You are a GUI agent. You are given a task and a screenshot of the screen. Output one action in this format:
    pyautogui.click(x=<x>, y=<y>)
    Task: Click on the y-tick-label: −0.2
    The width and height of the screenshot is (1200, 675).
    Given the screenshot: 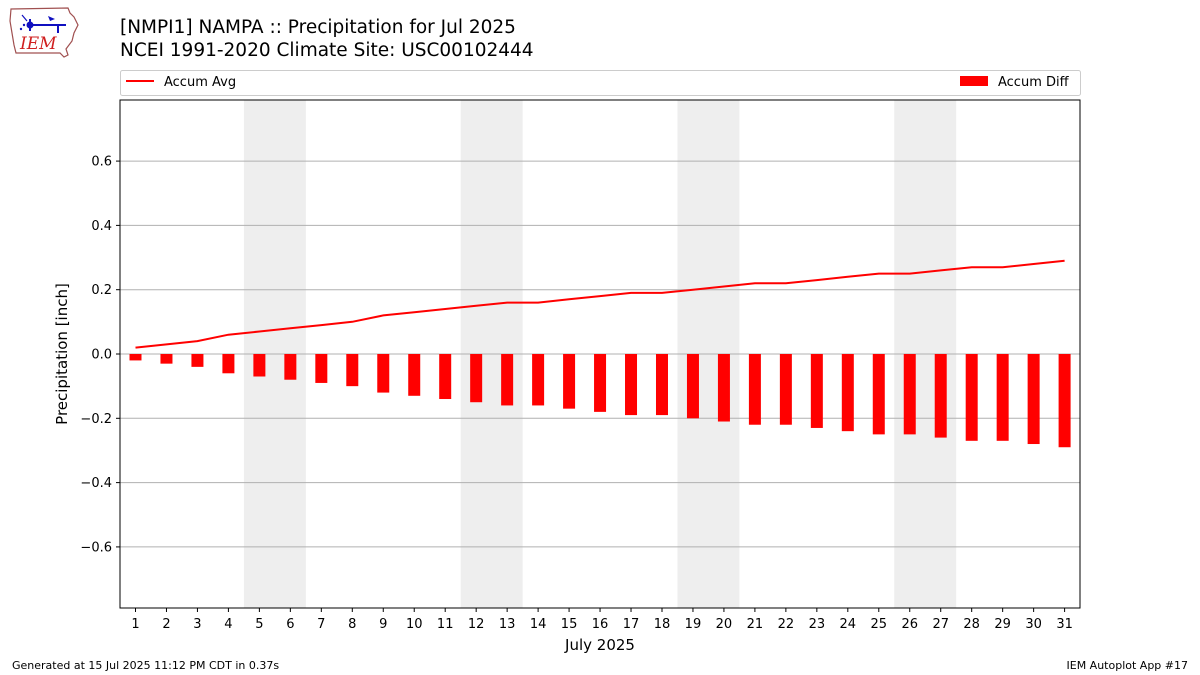 What is the action you would take?
    pyautogui.click(x=96, y=419)
    